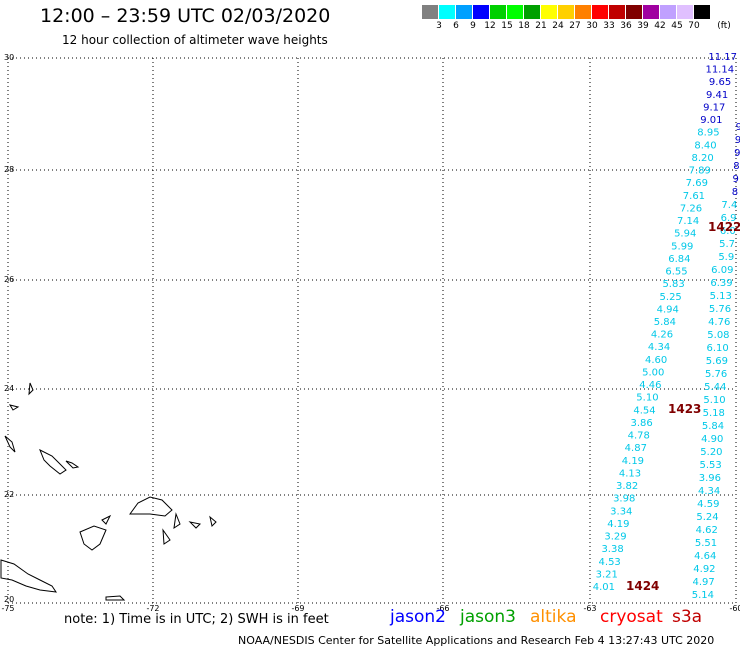 The height and width of the screenshot is (650, 740). Describe the element at coordinates (612, 549) in the screenshot. I see `swh-value: 3.38` at that location.